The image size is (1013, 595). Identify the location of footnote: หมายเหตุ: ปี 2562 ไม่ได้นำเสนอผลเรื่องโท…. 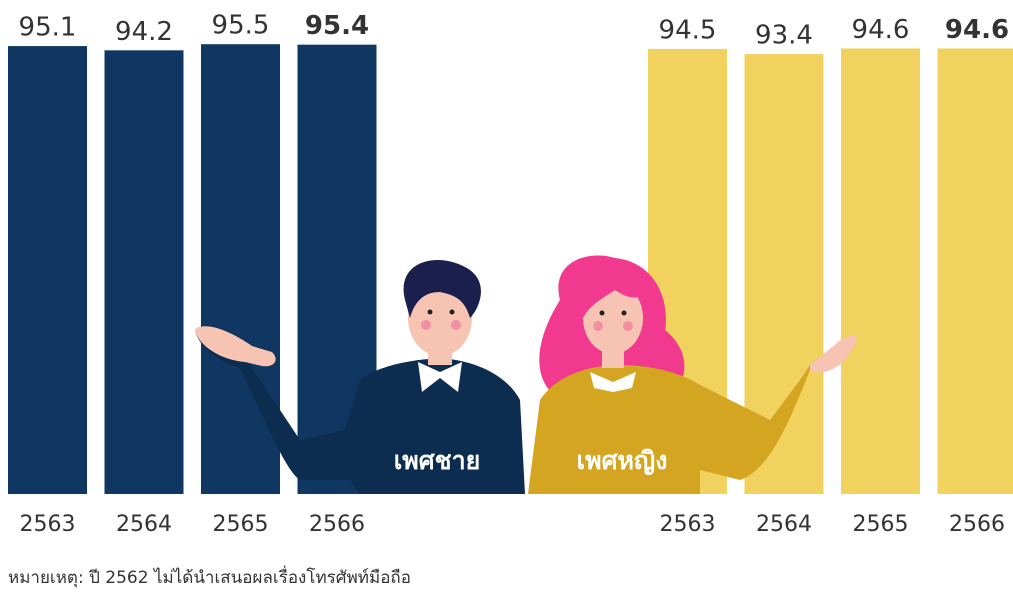
(209, 576).